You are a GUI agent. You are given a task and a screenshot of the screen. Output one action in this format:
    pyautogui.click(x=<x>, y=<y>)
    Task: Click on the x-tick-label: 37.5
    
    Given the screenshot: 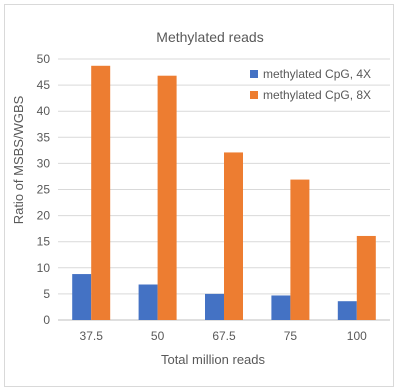 What is the action you would take?
    pyautogui.click(x=92, y=336)
    